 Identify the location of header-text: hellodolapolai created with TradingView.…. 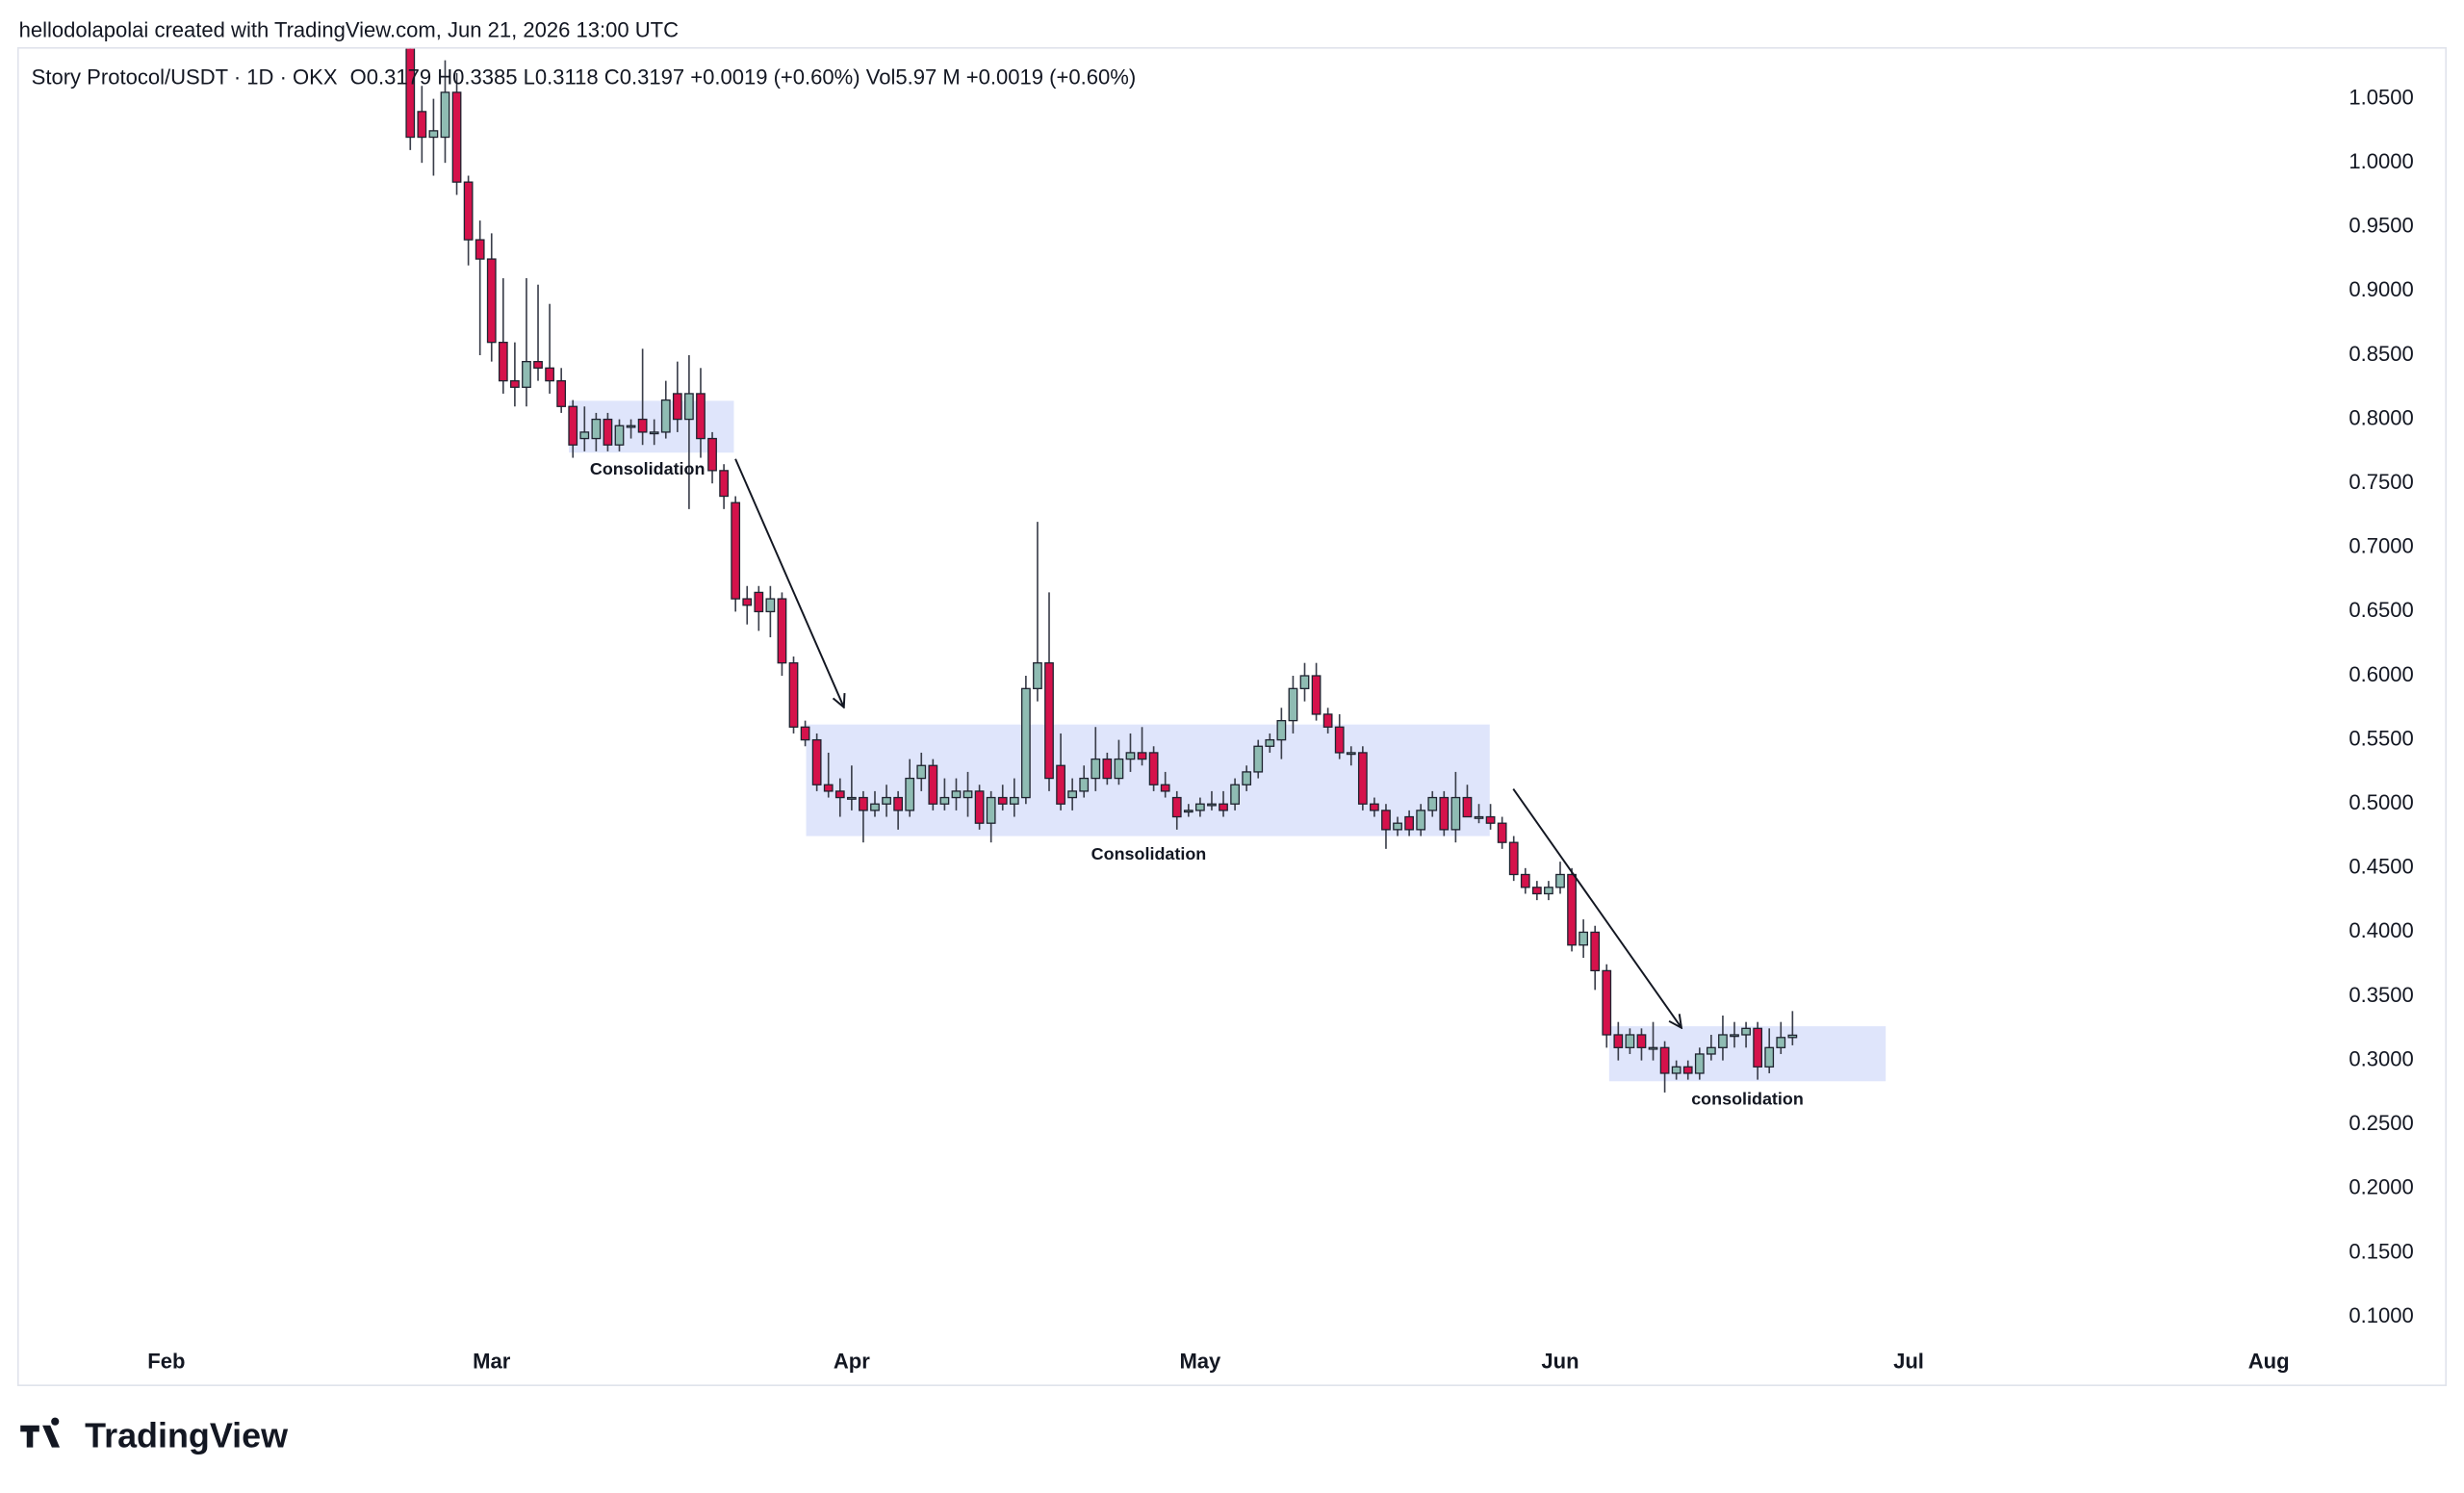
(349, 29).